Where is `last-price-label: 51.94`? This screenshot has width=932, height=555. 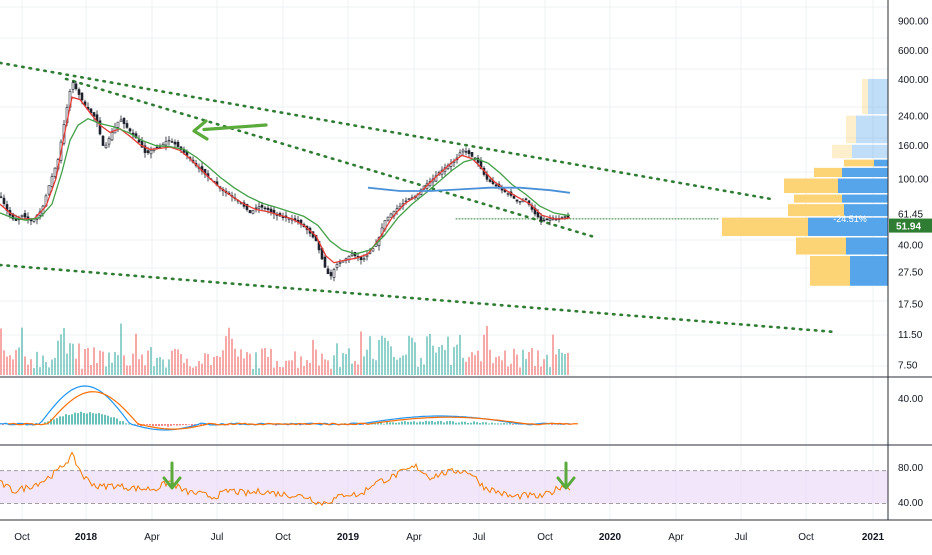 last-price-label: 51.94 is located at coordinates (908, 227).